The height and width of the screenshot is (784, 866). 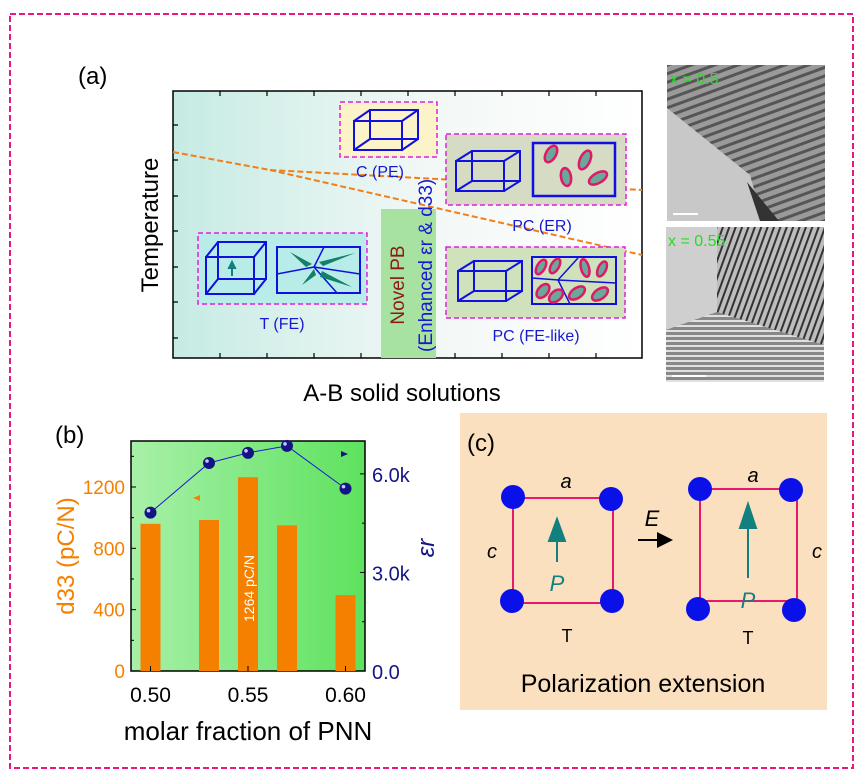 I want to click on right-axis-tick-label: 3.0k, so click(x=391, y=574).